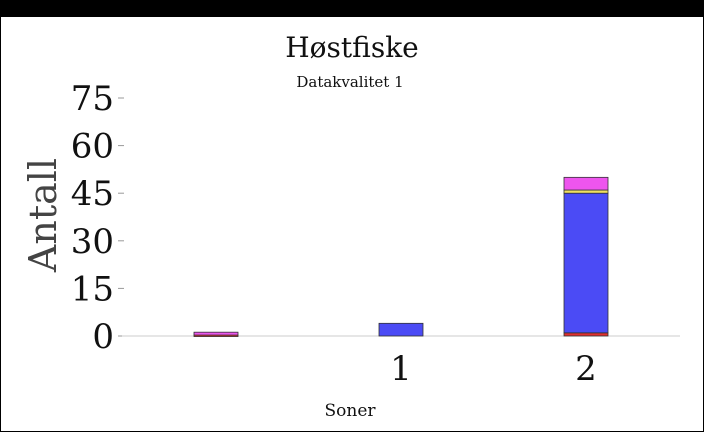 The width and height of the screenshot is (704, 432). Describe the element at coordinates (586, 369) in the screenshot. I see `x-tick-label: 2` at that location.